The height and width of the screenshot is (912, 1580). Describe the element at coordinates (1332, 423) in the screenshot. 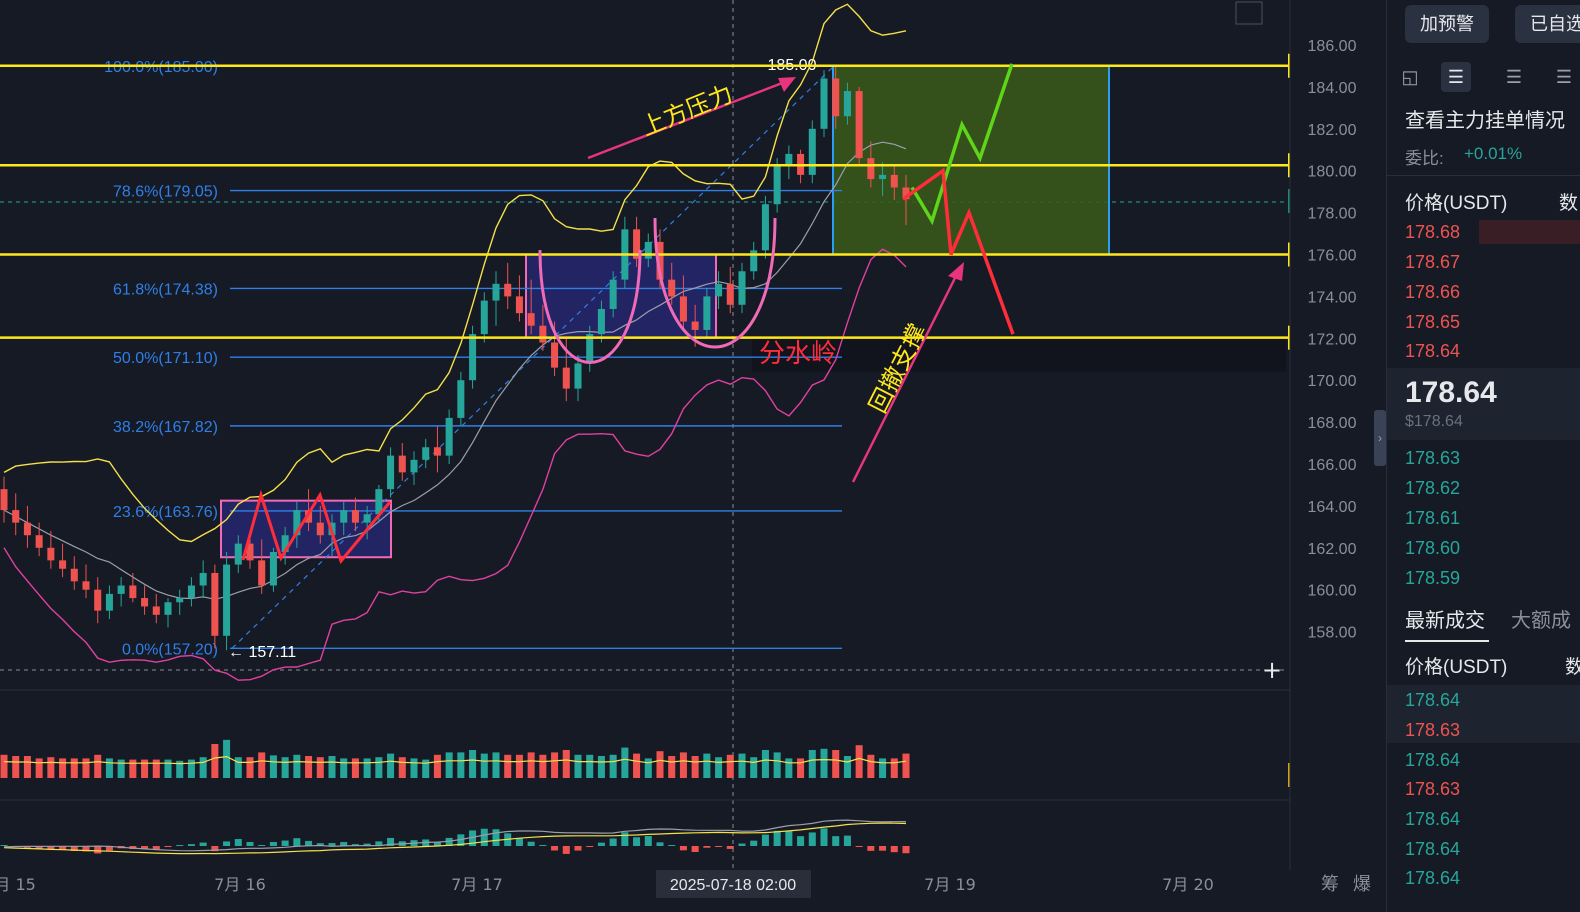

I see `price-tick-label: 168.00` at that location.